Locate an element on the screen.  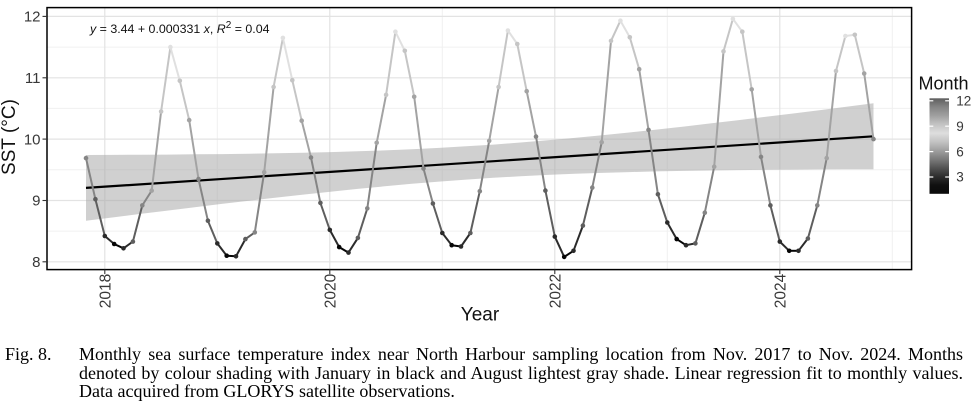
svg-text: 8 is located at coordinates (36, 262).